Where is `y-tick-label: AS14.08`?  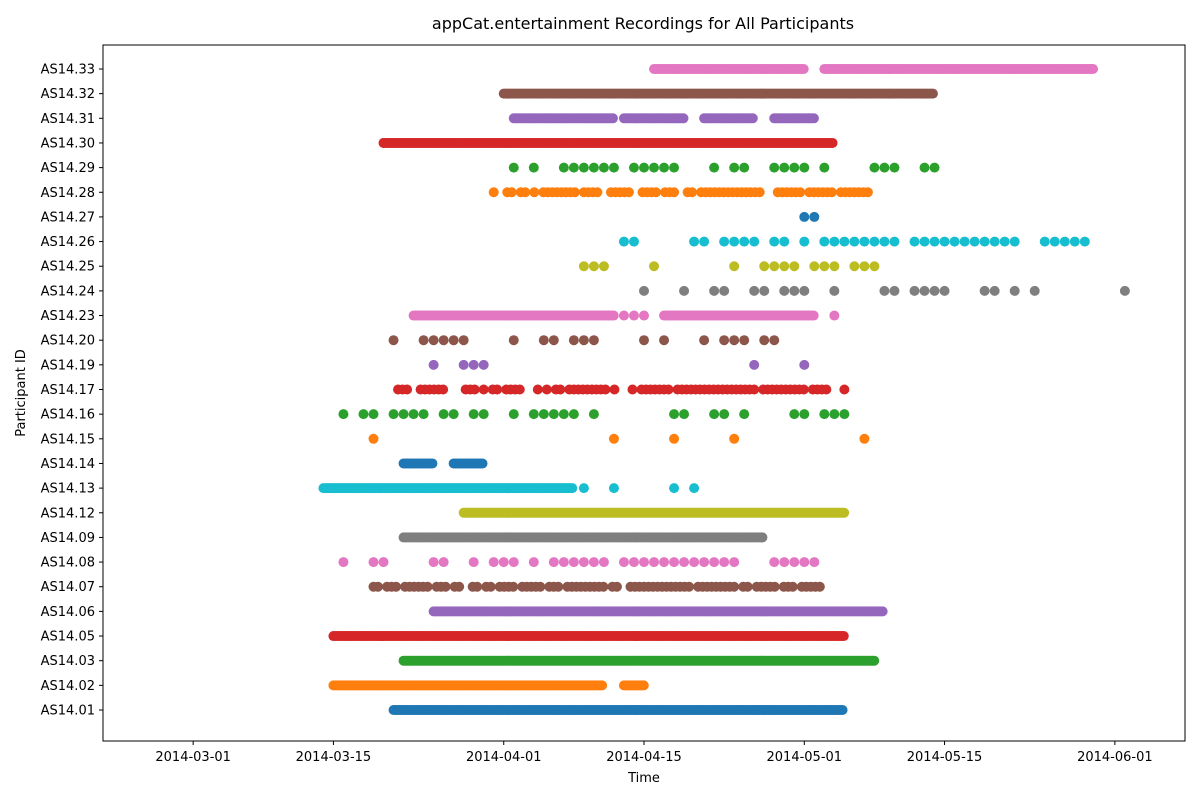 y-tick-label: AS14.08 is located at coordinates (68, 563).